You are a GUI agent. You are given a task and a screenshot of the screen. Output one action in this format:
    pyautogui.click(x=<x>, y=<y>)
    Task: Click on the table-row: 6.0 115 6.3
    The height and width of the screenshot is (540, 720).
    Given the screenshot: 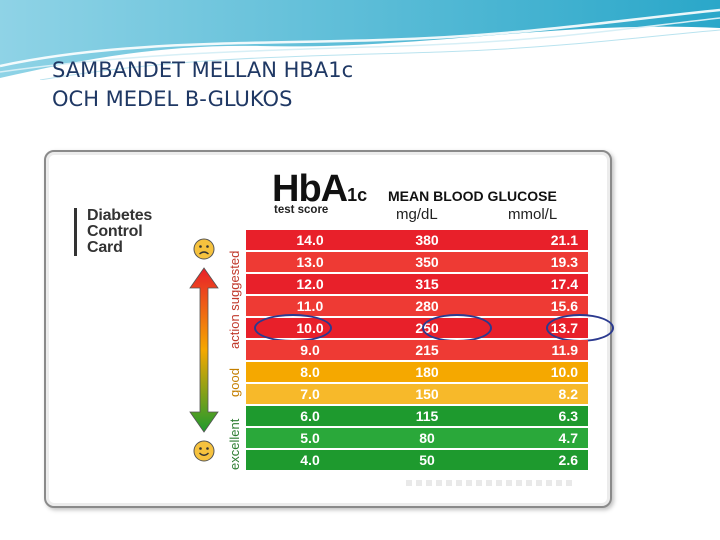 What is the action you would take?
    pyautogui.click(x=417, y=416)
    